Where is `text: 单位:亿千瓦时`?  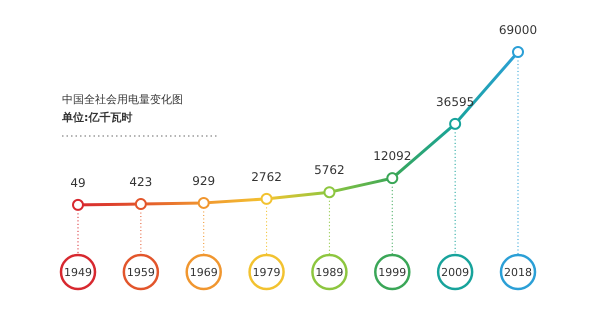 text: 单位:亿千瓦时 is located at coordinates (96, 117).